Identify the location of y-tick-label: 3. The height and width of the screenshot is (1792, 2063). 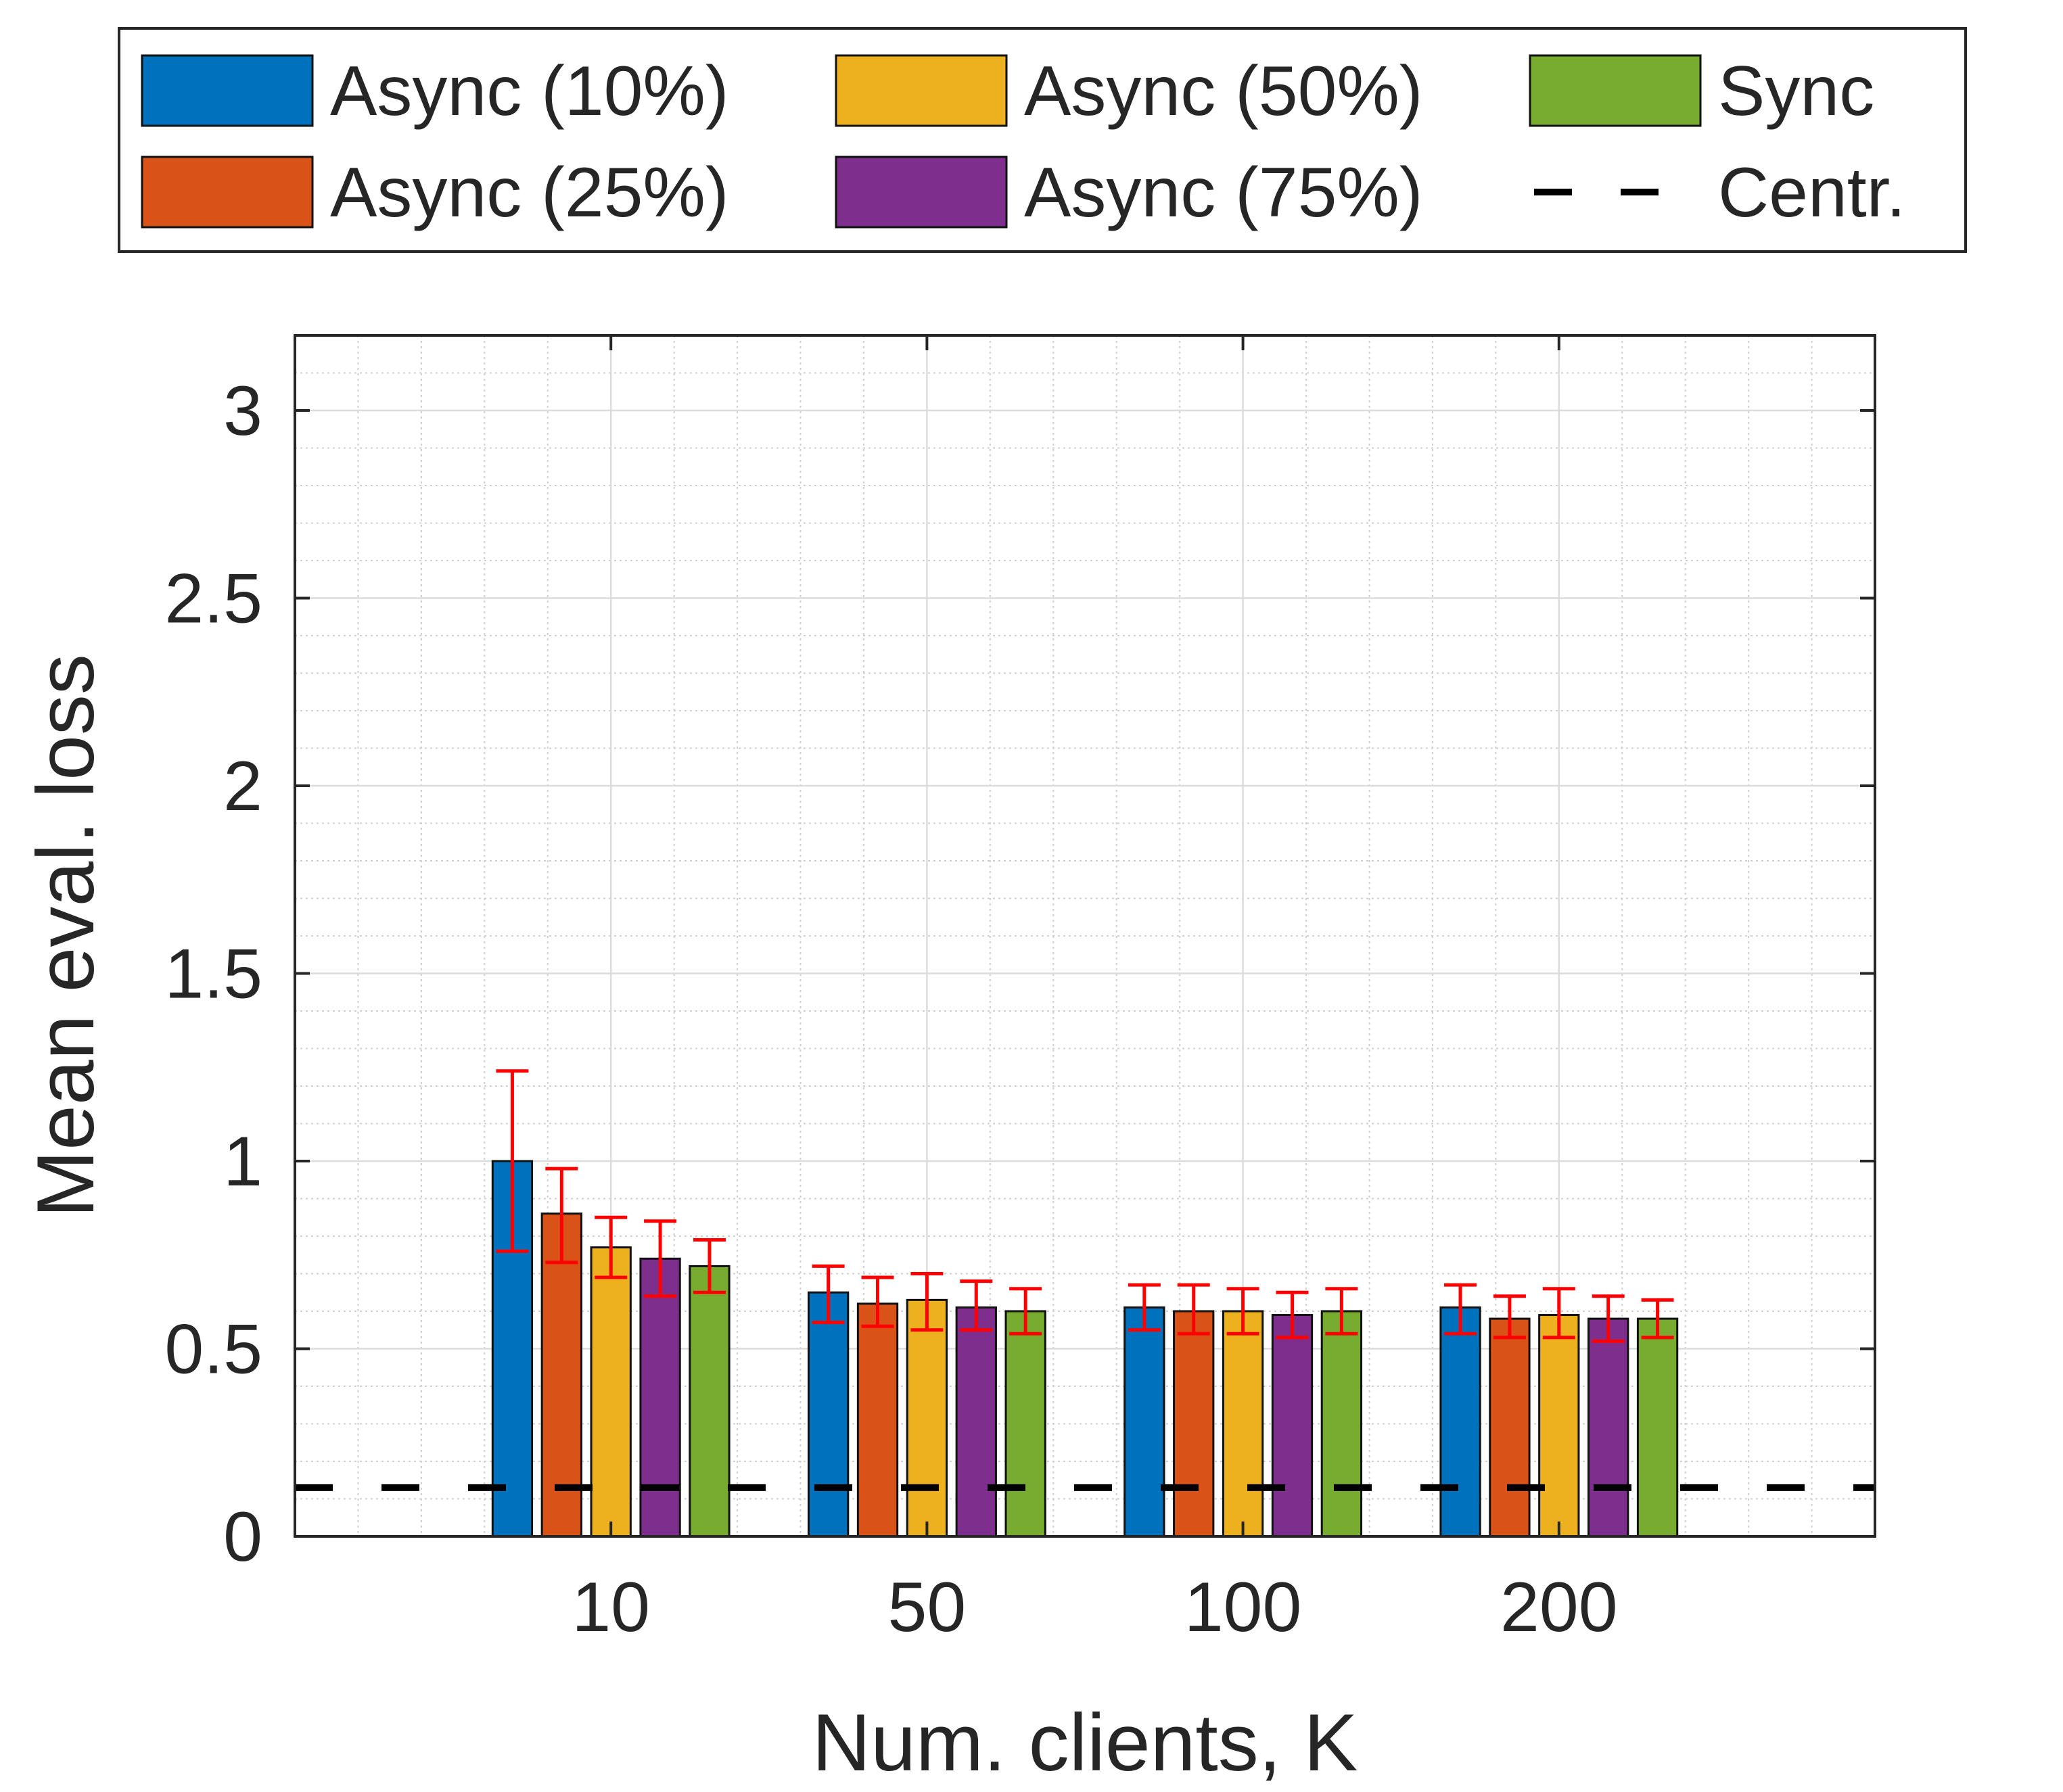
(243, 411).